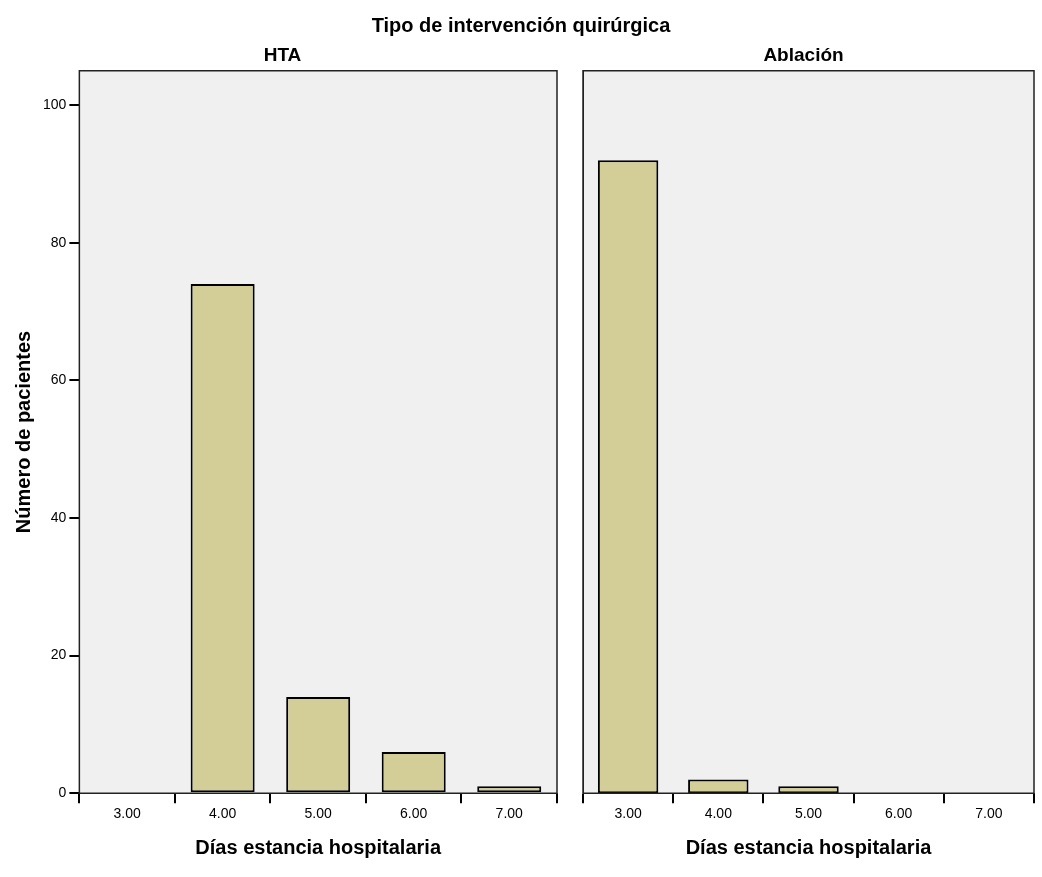  I want to click on y-tick-label: 60, so click(58, 379).